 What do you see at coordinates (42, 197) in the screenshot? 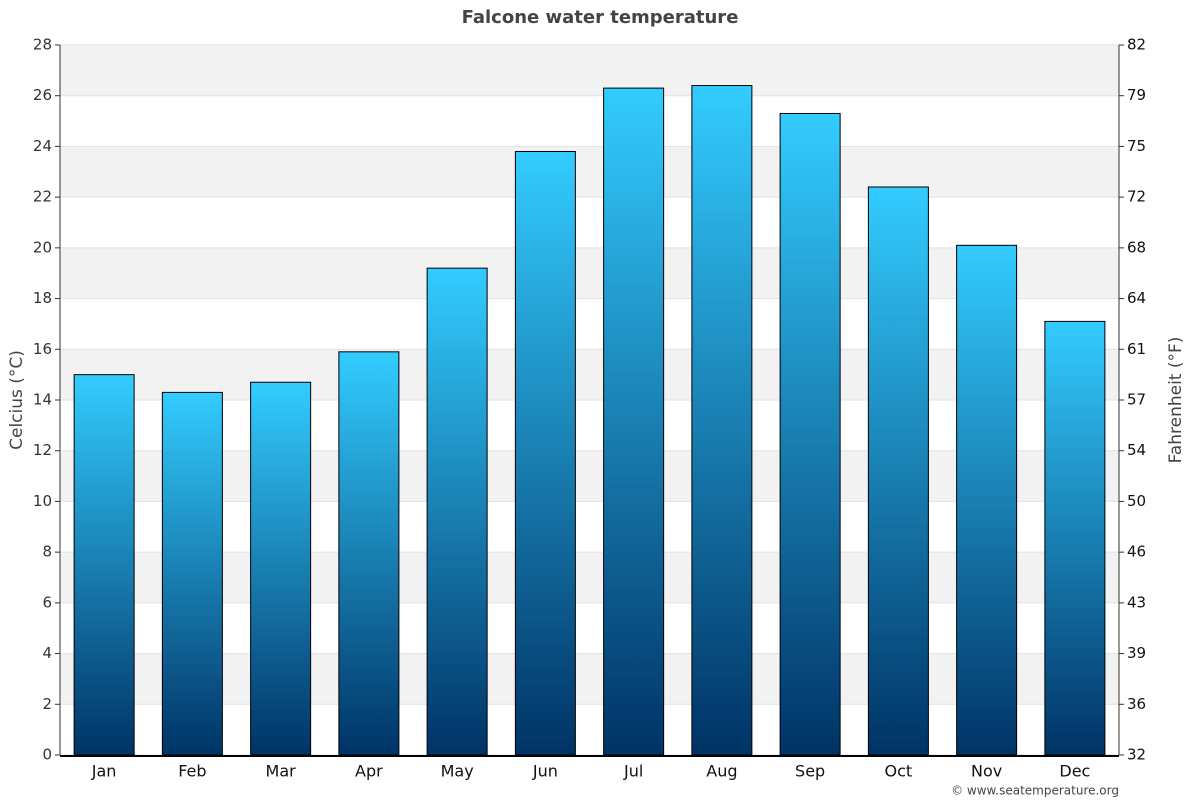
I see `y-tick-label: 22` at bounding box center [42, 197].